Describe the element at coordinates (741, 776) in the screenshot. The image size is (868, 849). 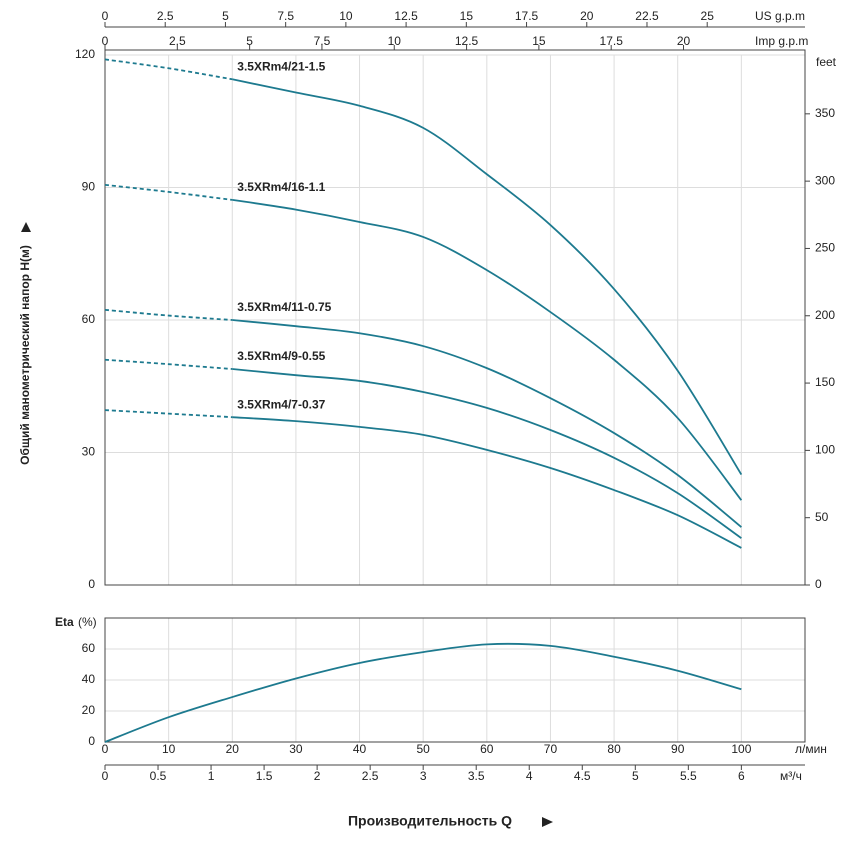
I see `x2-tick-label: 6` at that location.